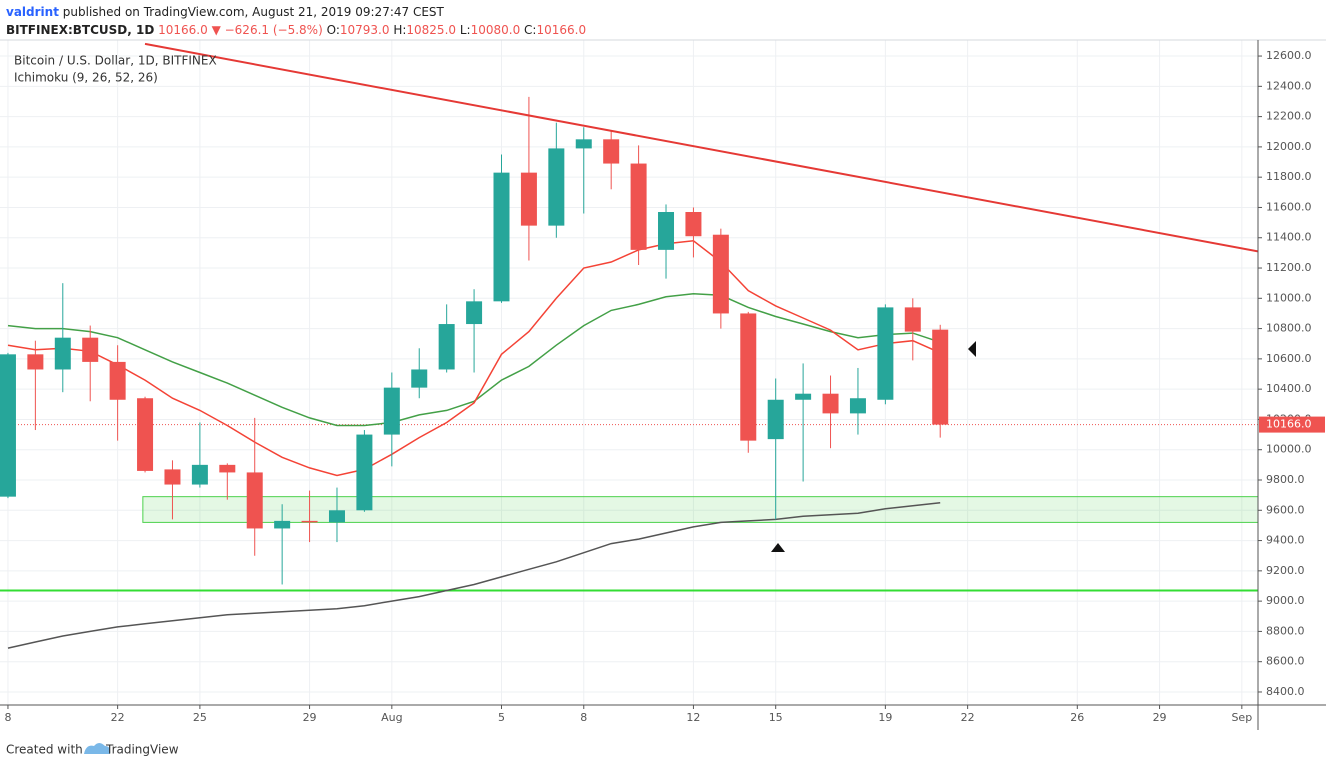 This screenshot has height=768, width=1326. Describe the element at coordinates (1289, 449) in the screenshot. I see `y-tick-label: 10000.0` at that location.